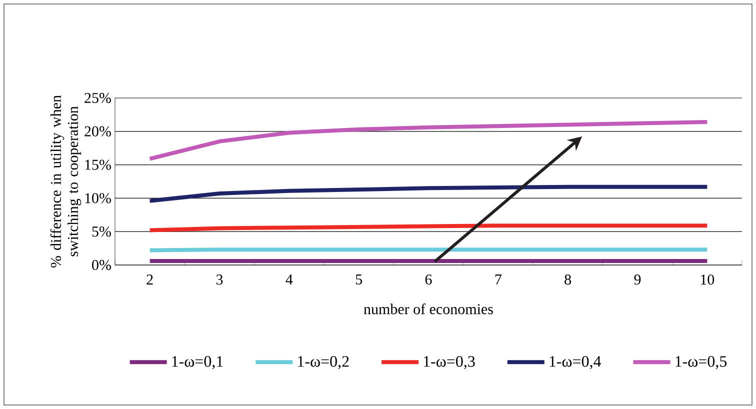 Image resolution: width=756 pixels, height=409 pixels. What do you see at coordinates (101, 231) in the screenshot?
I see `y-tick-label: 5%` at bounding box center [101, 231].